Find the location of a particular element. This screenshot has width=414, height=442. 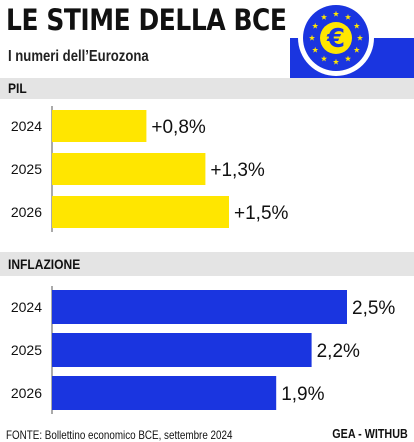

page-subtitle: I numeri dell’Eurozona is located at coordinates (78, 56).